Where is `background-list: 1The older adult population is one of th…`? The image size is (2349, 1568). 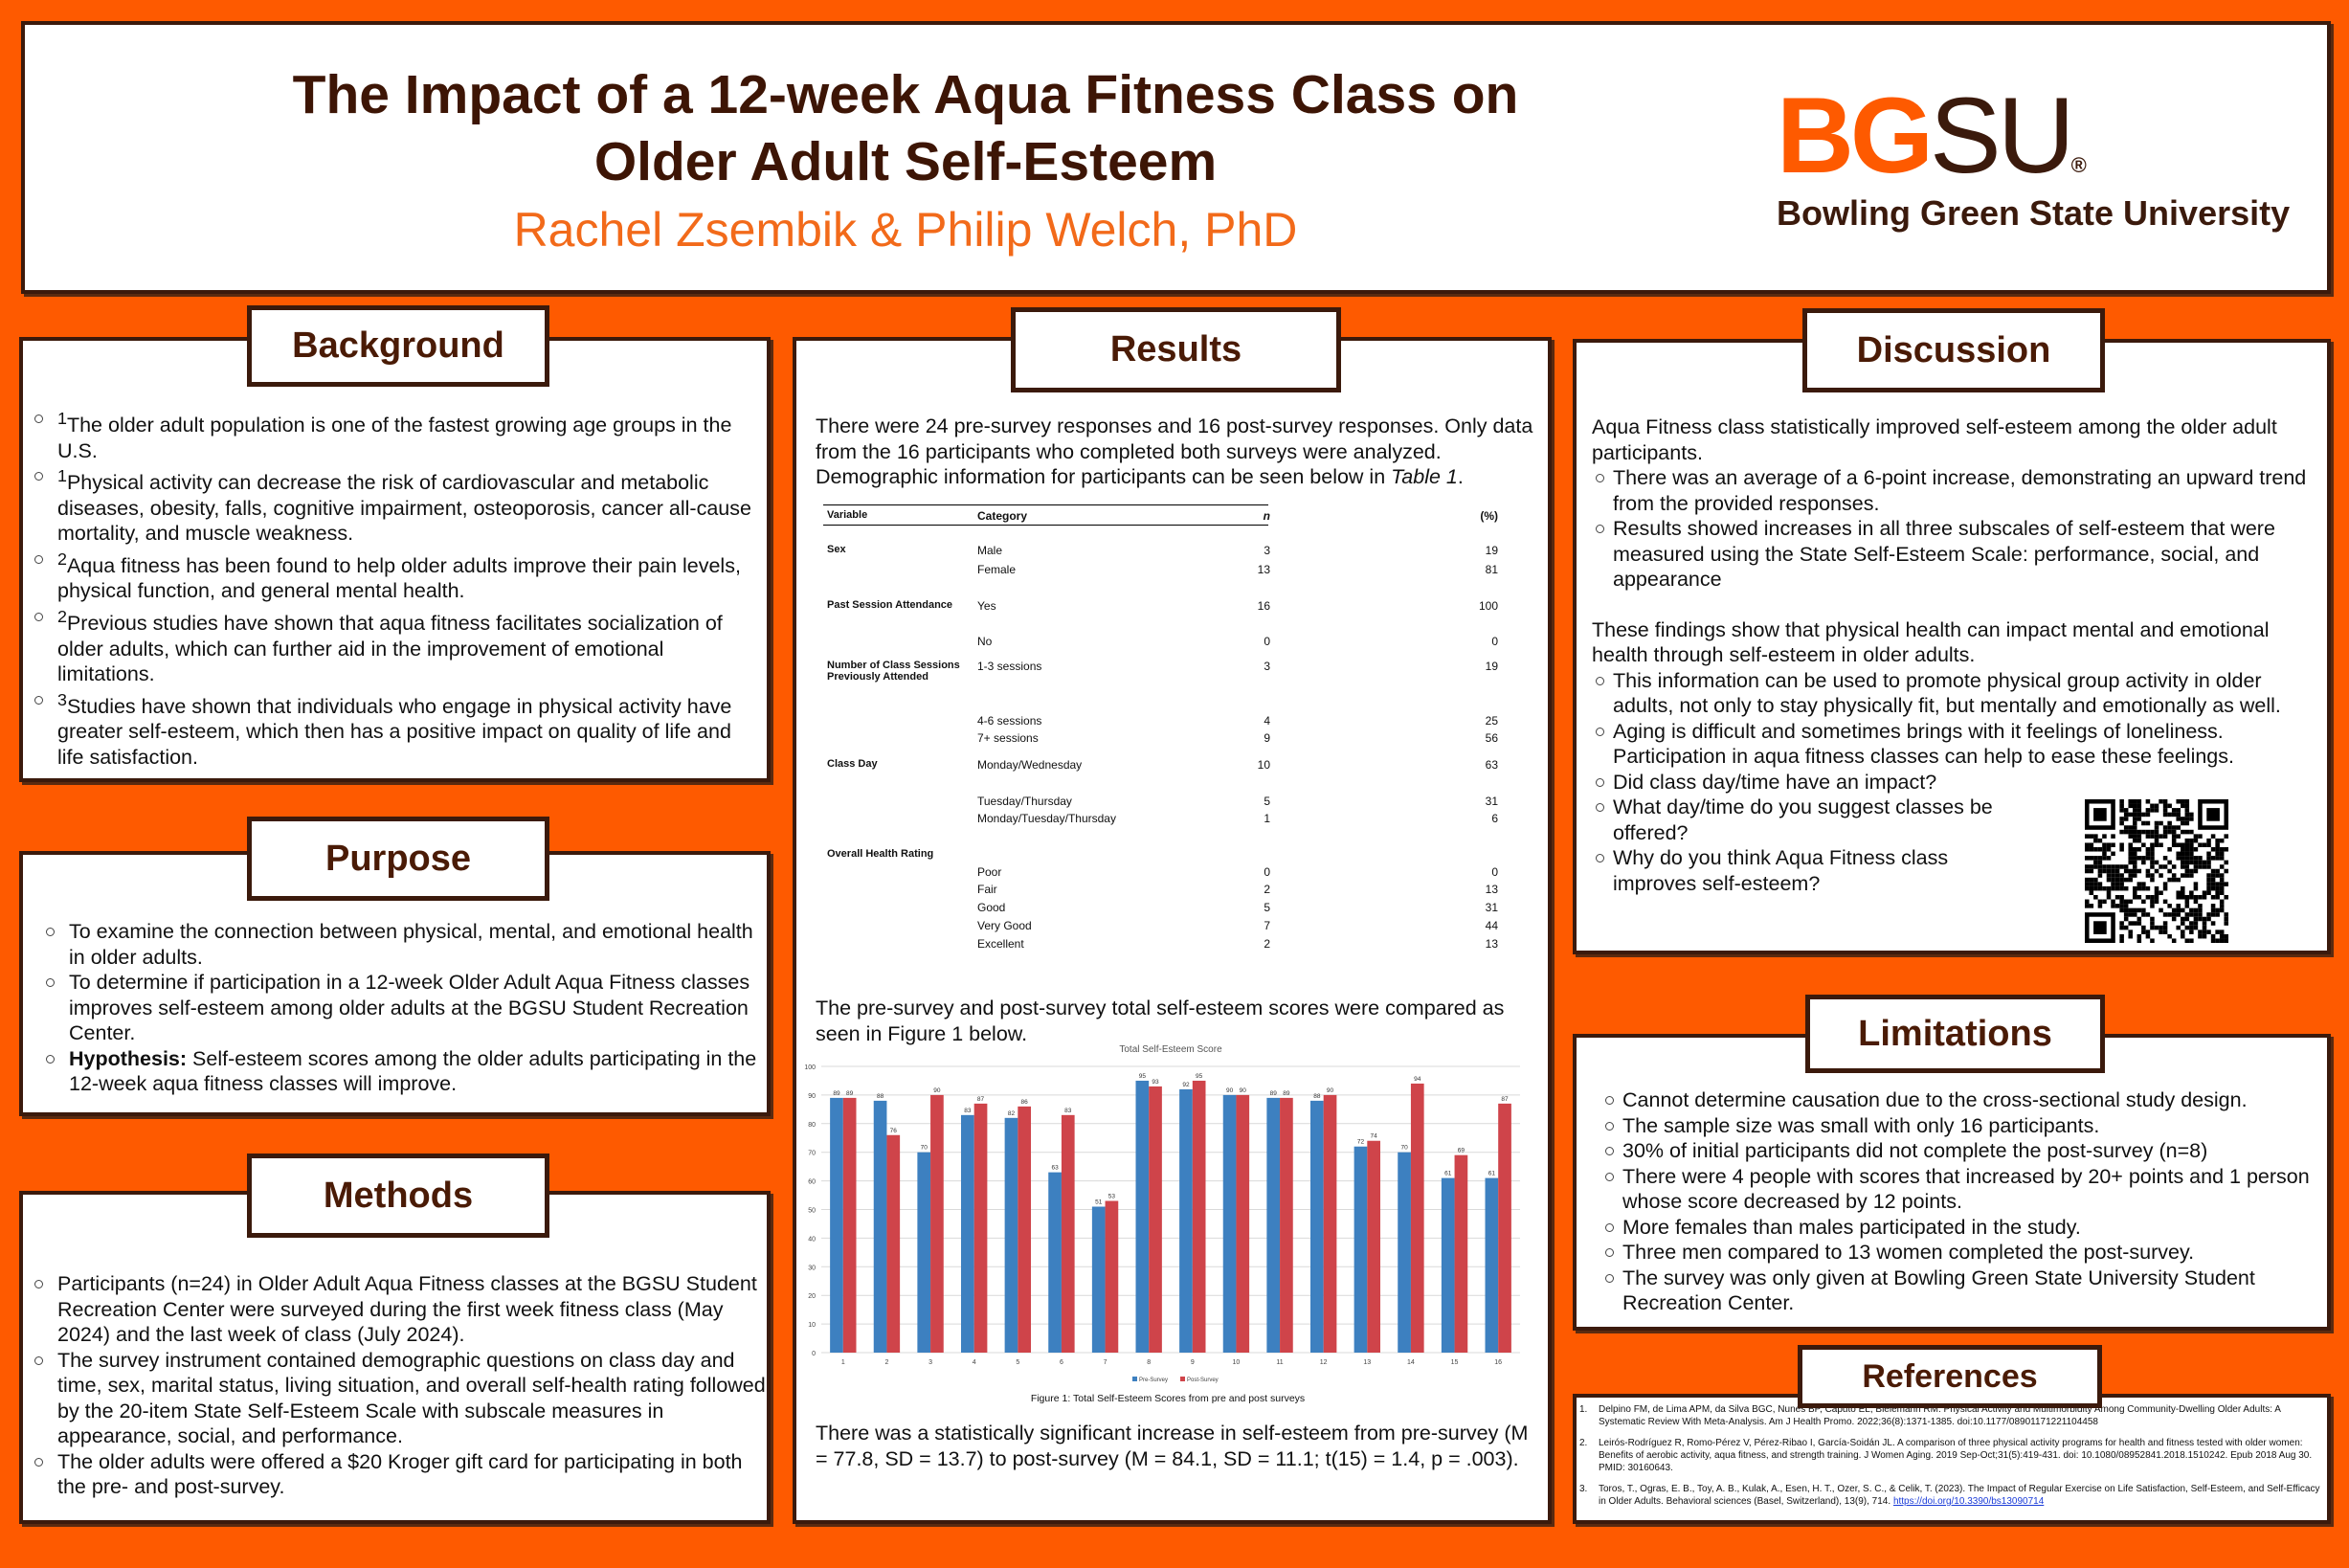 background-list: 1The older adult population is one of th… is located at coordinates (397, 588).